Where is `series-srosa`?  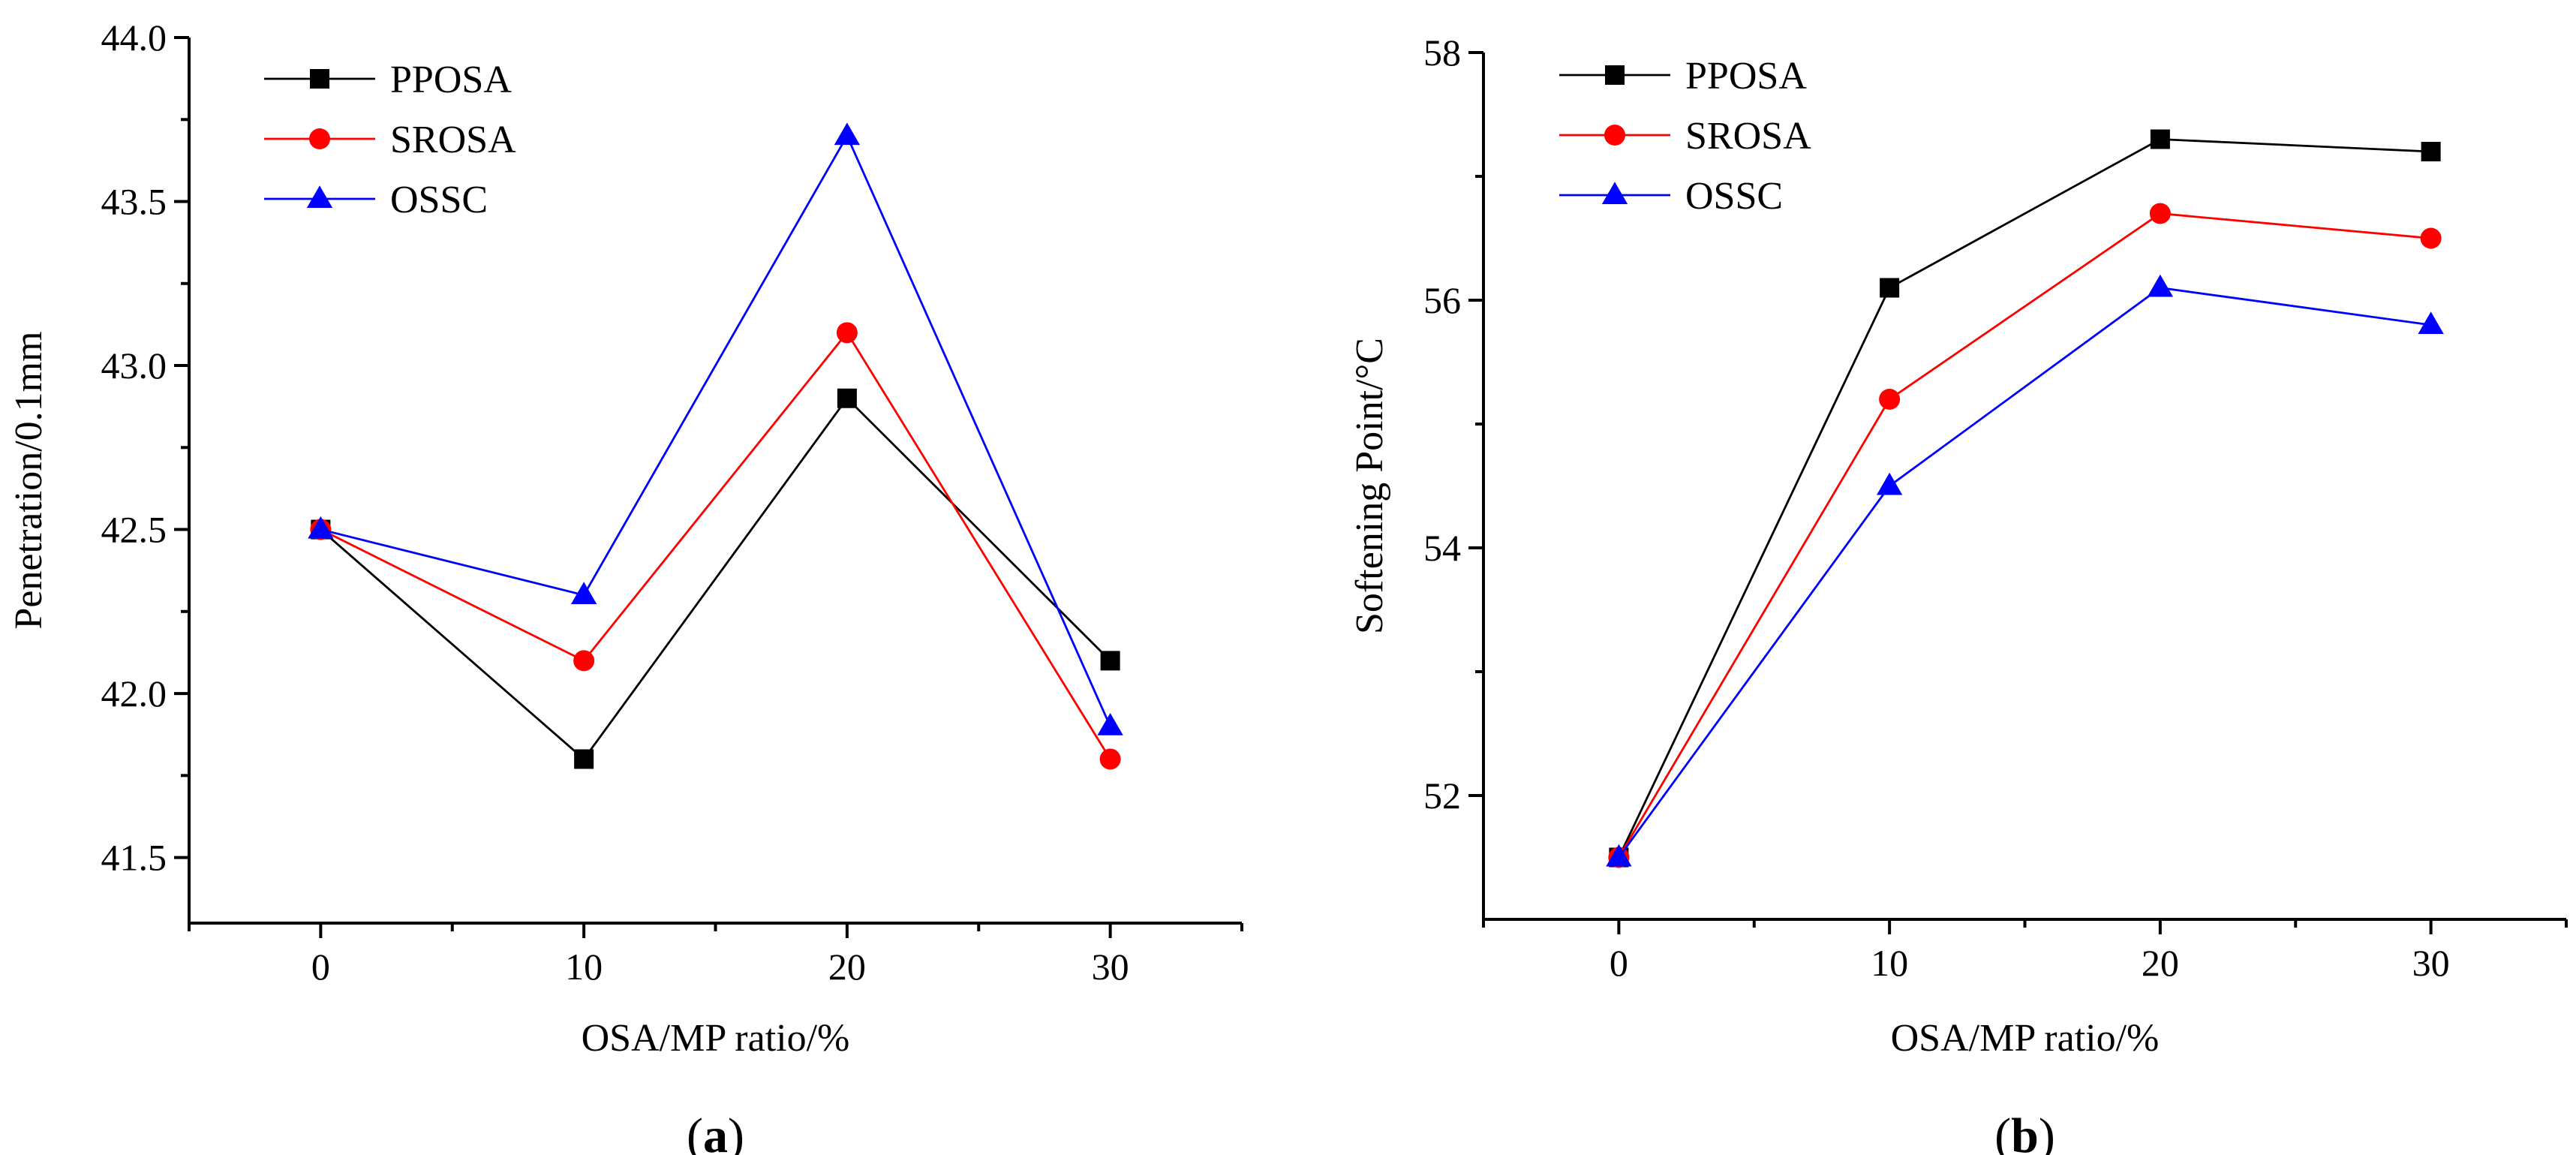
series-srosa is located at coordinates (715, 546).